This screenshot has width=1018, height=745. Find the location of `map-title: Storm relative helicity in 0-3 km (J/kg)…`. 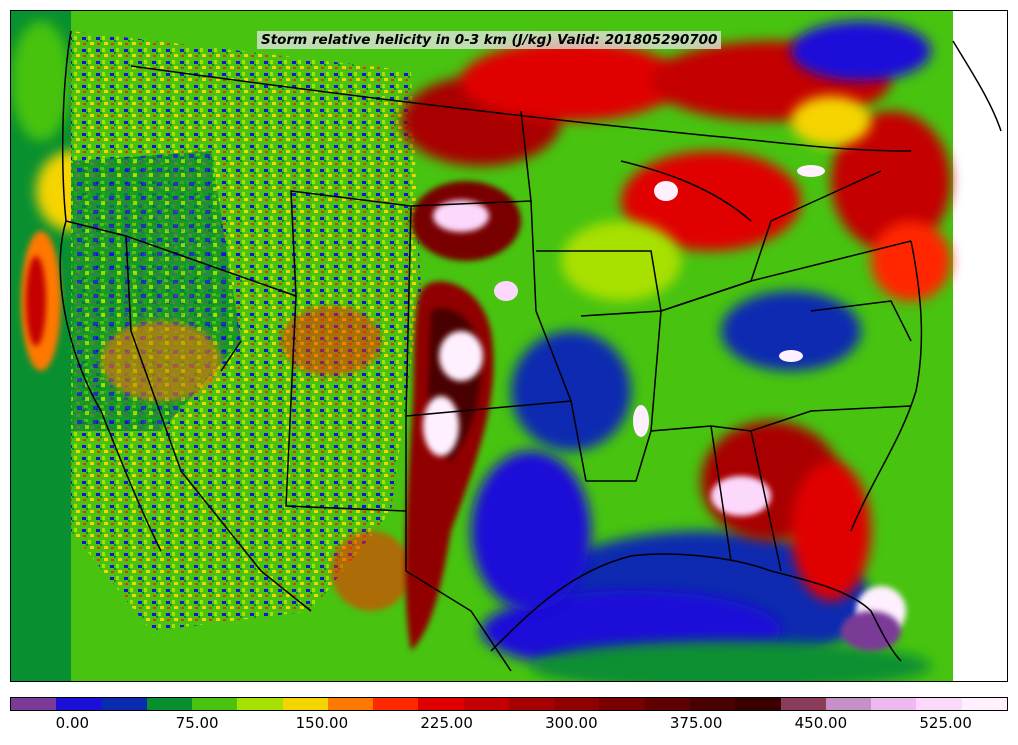

map-title: Storm relative helicity in 0-3 km (J/kg)… is located at coordinates (489, 40).